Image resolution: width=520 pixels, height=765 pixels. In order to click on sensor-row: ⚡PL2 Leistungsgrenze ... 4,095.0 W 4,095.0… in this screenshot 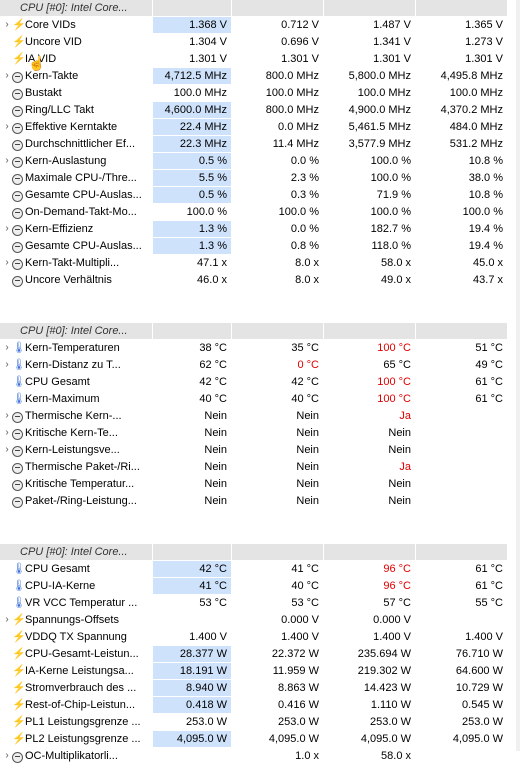, I will do `click(260, 739)`.